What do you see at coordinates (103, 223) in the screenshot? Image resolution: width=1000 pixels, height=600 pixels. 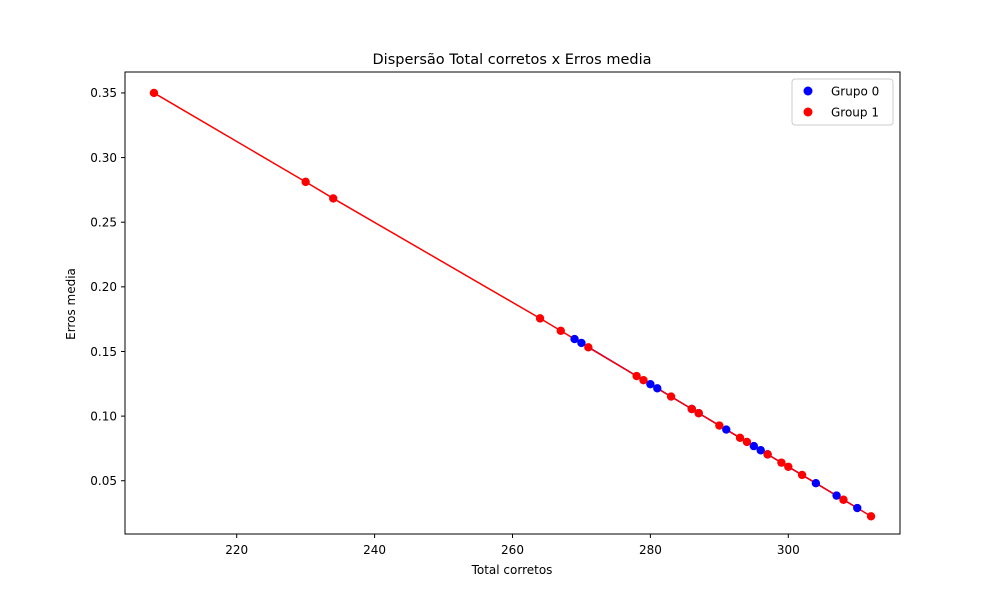 I see `y-tick-label: 0.25` at bounding box center [103, 223].